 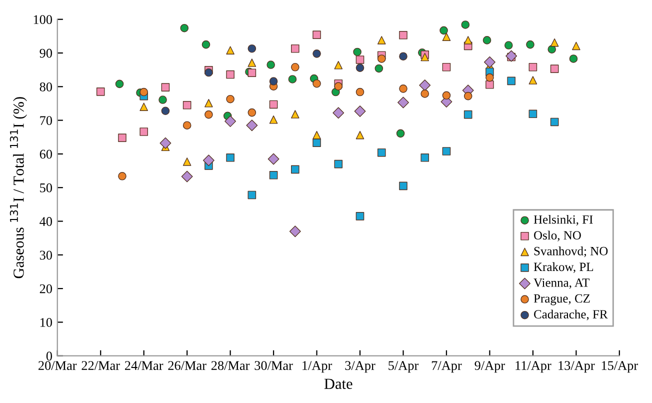 What do you see at coordinates (230, 365) in the screenshot?
I see `x-tick-label: 28/Mar` at bounding box center [230, 365].